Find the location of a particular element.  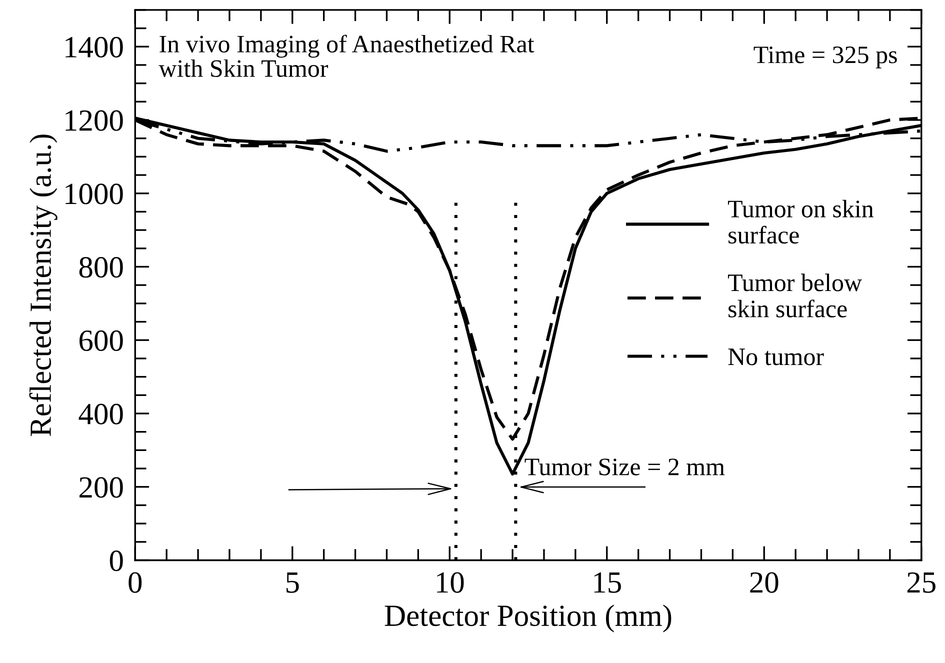

annotation: Time = 325 ps is located at coordinates (825, 57).